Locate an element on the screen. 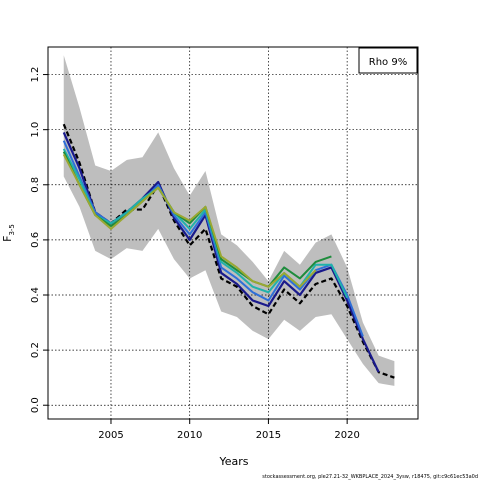 This screenshot has height=480, width=480. y-tick-label-text: 0.0 is located at coordinates (35, 405).